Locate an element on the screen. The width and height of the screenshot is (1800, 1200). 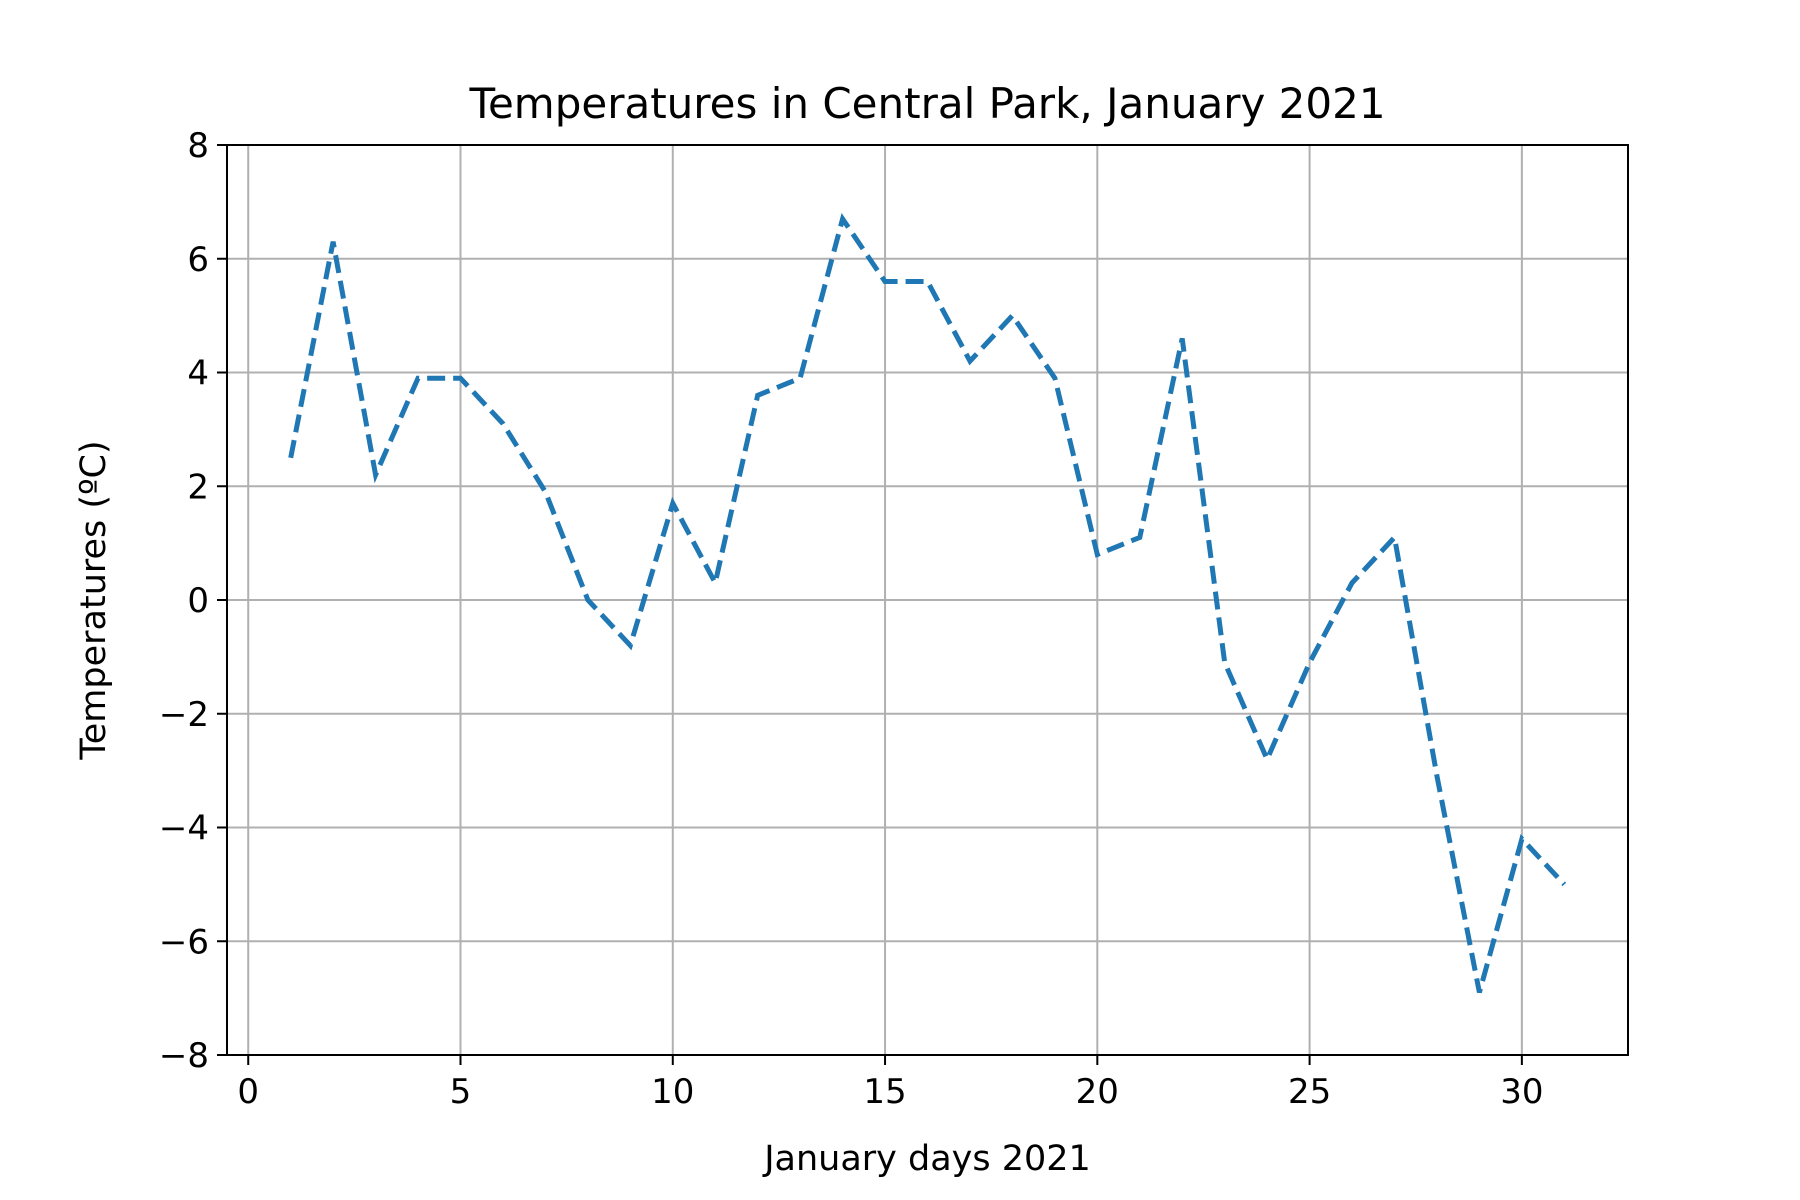
y-axis-label: Temperatures (ºC) is located at coordinates (94, 600).